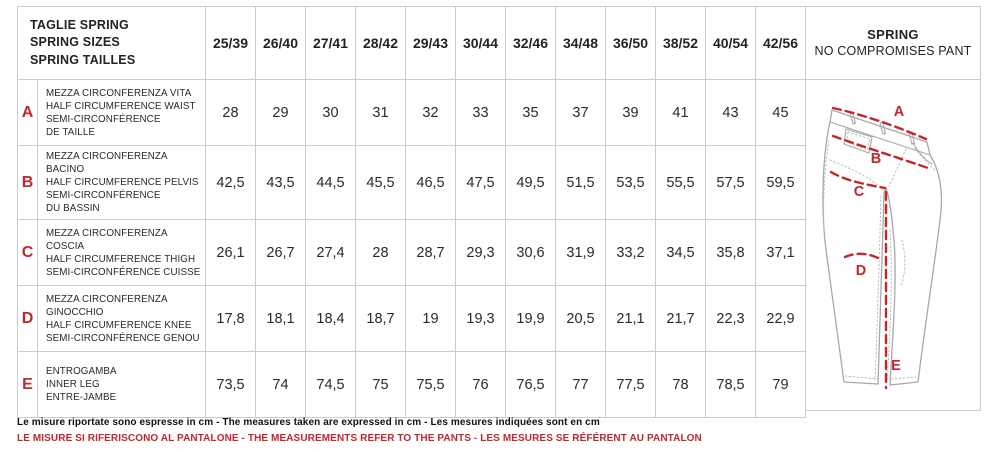 The width and height of the screenshot is (1000, 453). Describe the element at coordinates (230, 43) in the screenshot. I see `size-column-header: 25/39` at that location.